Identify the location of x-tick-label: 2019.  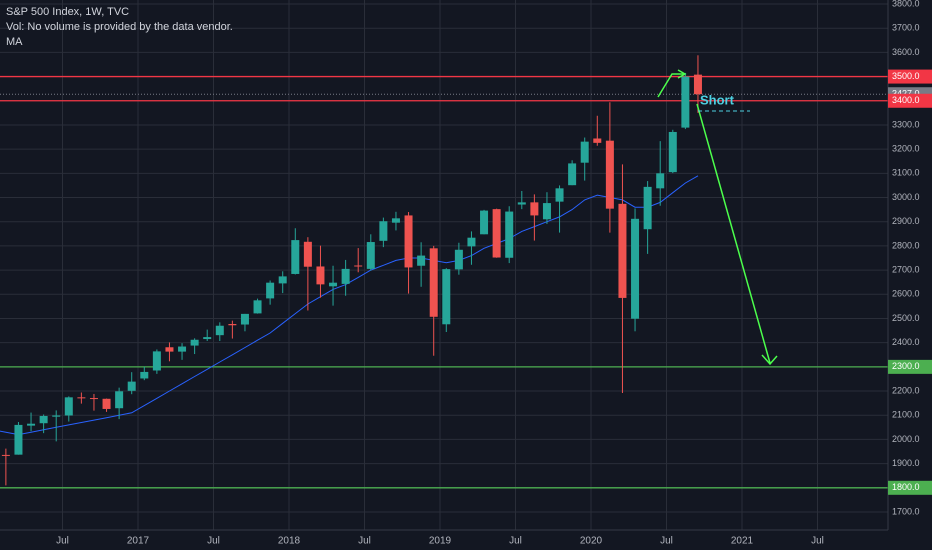
(440, 541).